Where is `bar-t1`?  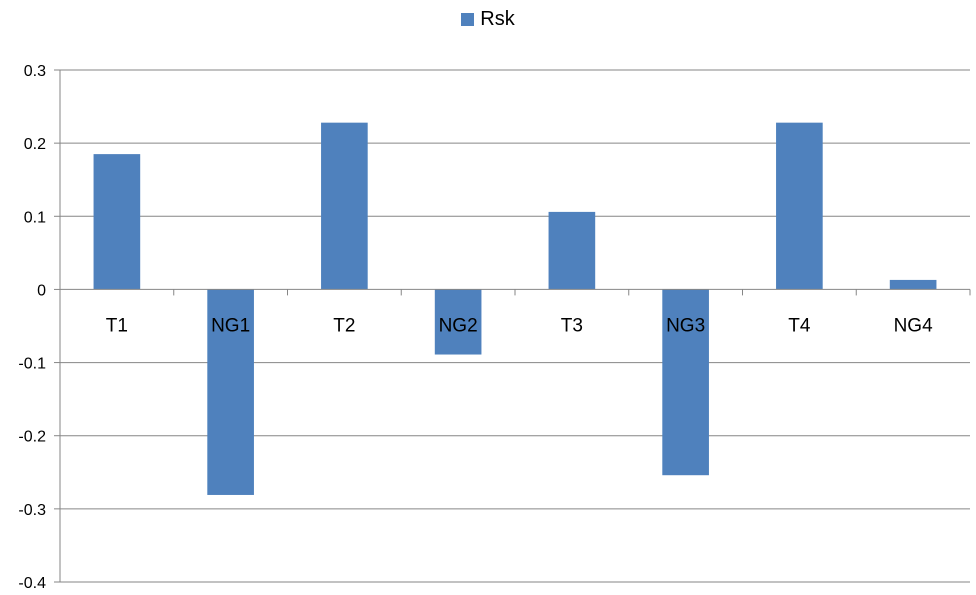 bar-t1 is located at coordinates (117, 222).